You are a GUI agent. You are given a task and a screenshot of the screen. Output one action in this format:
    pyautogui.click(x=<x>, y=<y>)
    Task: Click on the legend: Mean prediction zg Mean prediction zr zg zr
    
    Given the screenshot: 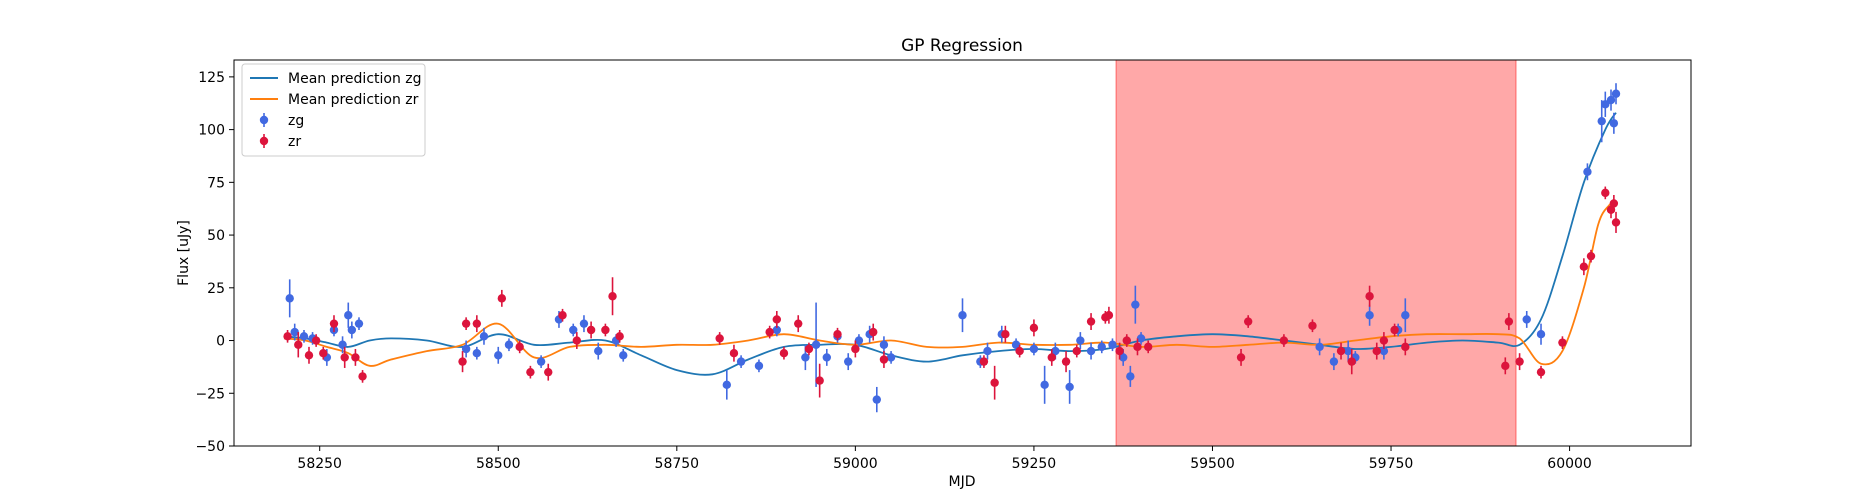 What is the action you would take?
    pyautogui.click(x=333, y=110)
    